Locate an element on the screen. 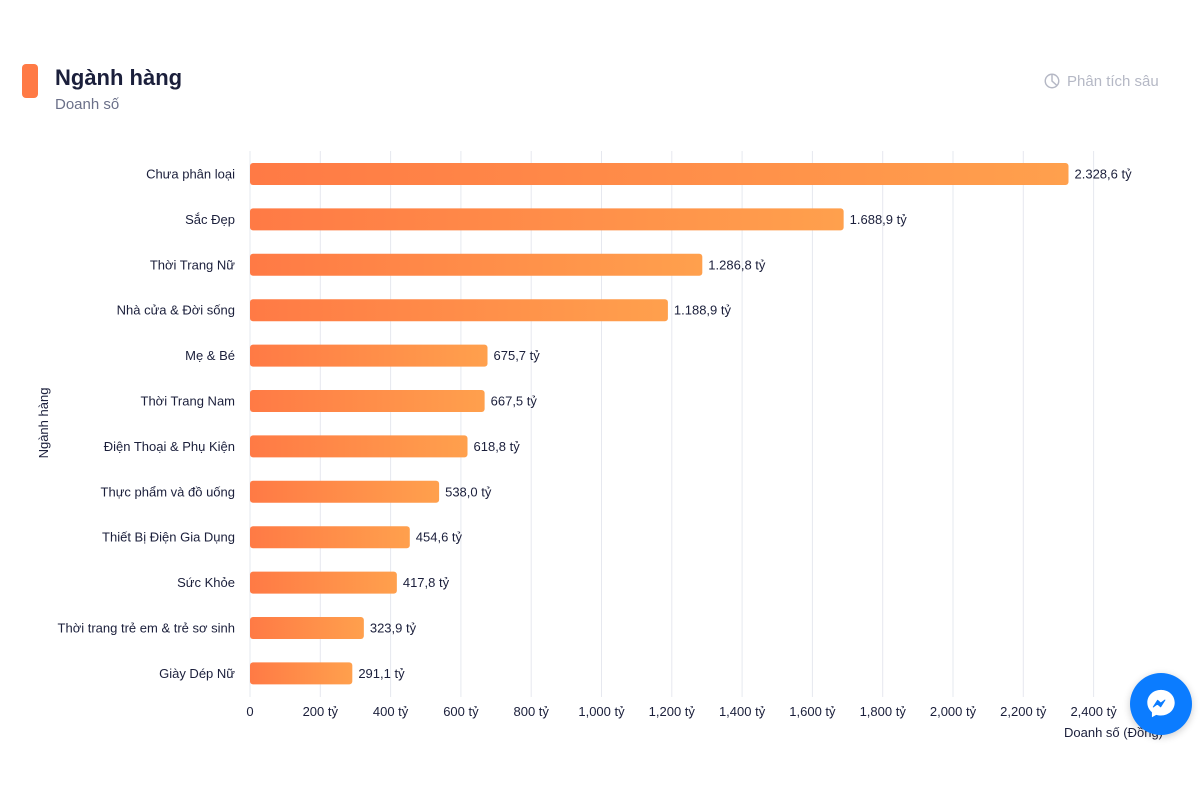 This screenshot has height=800, width=1200. x-tick-label: 1,000 tỷ is located at coordinates (601, 711).